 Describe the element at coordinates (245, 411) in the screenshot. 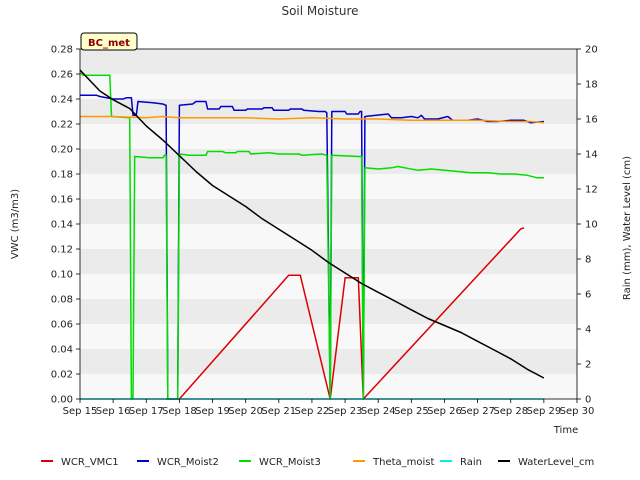

I see `x-tick-label: Sep 20` at that location.